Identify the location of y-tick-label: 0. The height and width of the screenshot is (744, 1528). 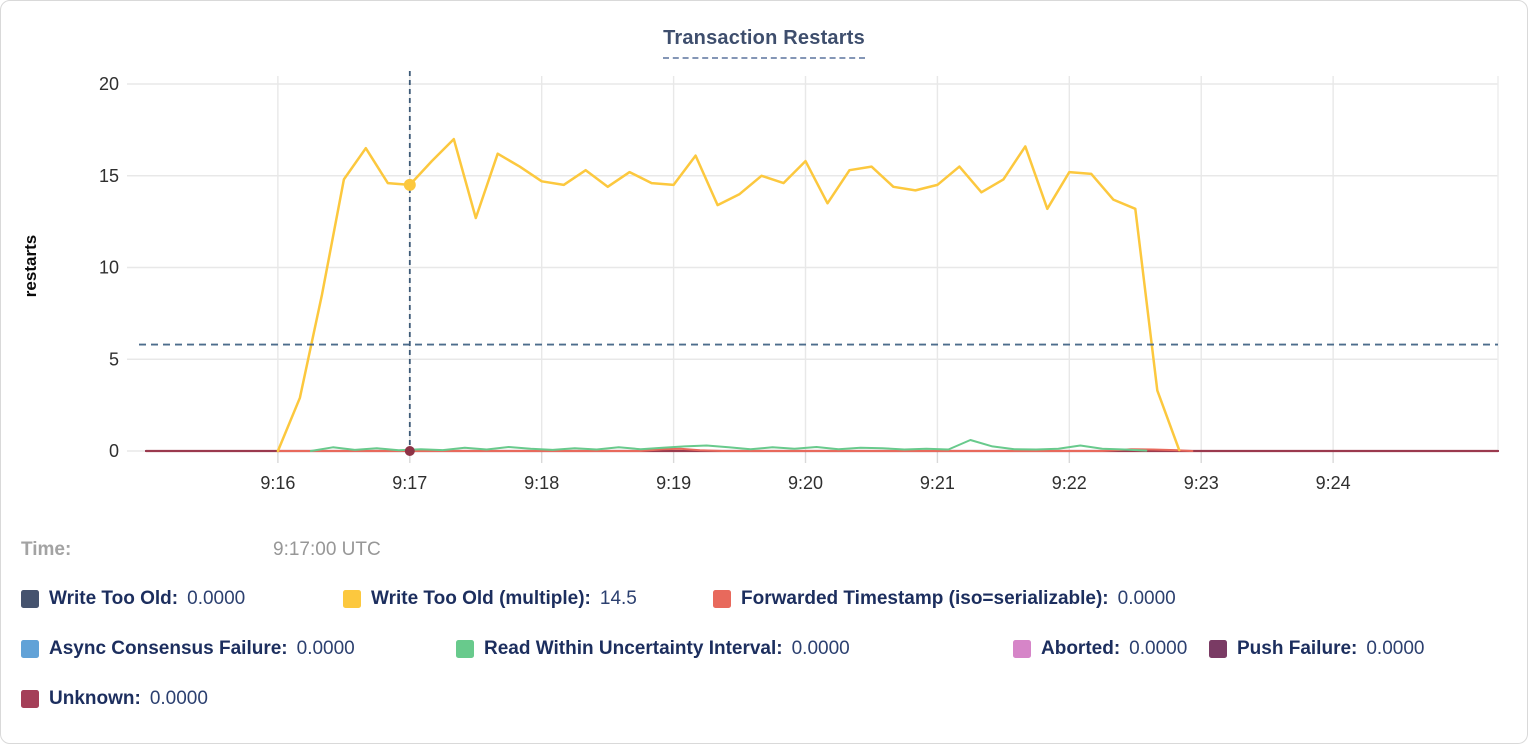
(114, 451).